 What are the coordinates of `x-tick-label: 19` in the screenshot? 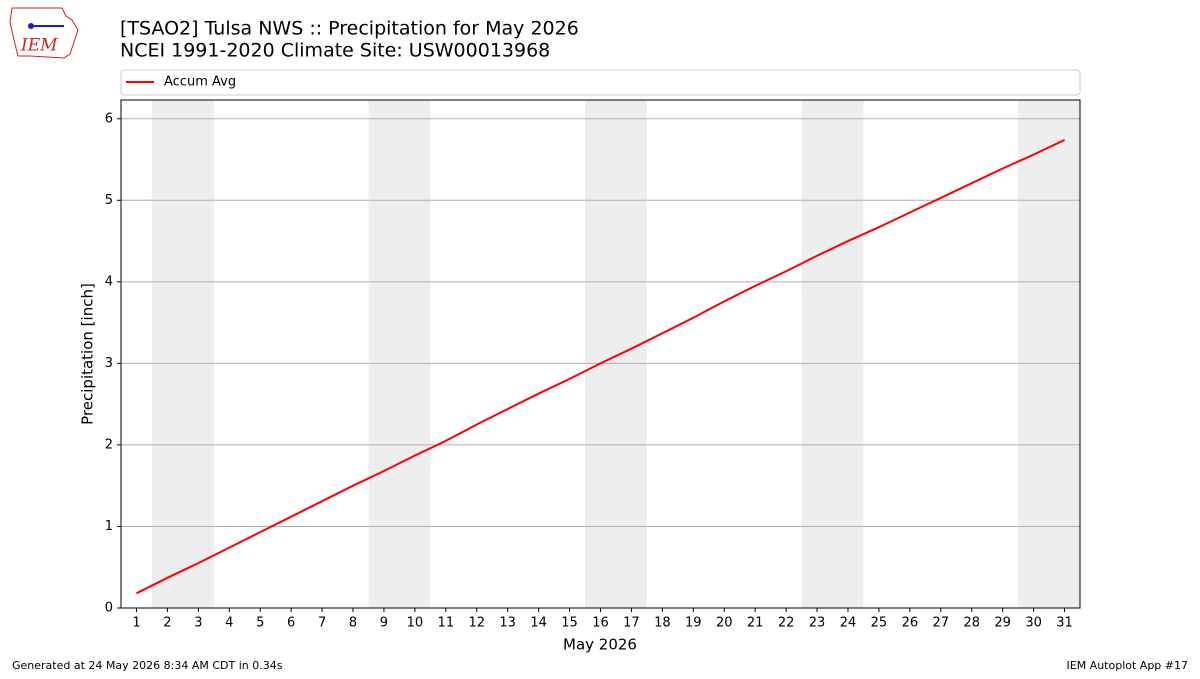 It's located at (693, 623).